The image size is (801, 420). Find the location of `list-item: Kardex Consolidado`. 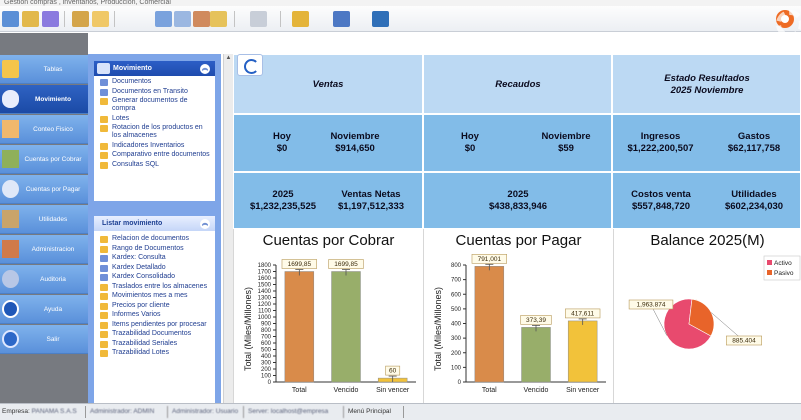

list-item: Kardex Consolidado is located at coordinates (156, 277).